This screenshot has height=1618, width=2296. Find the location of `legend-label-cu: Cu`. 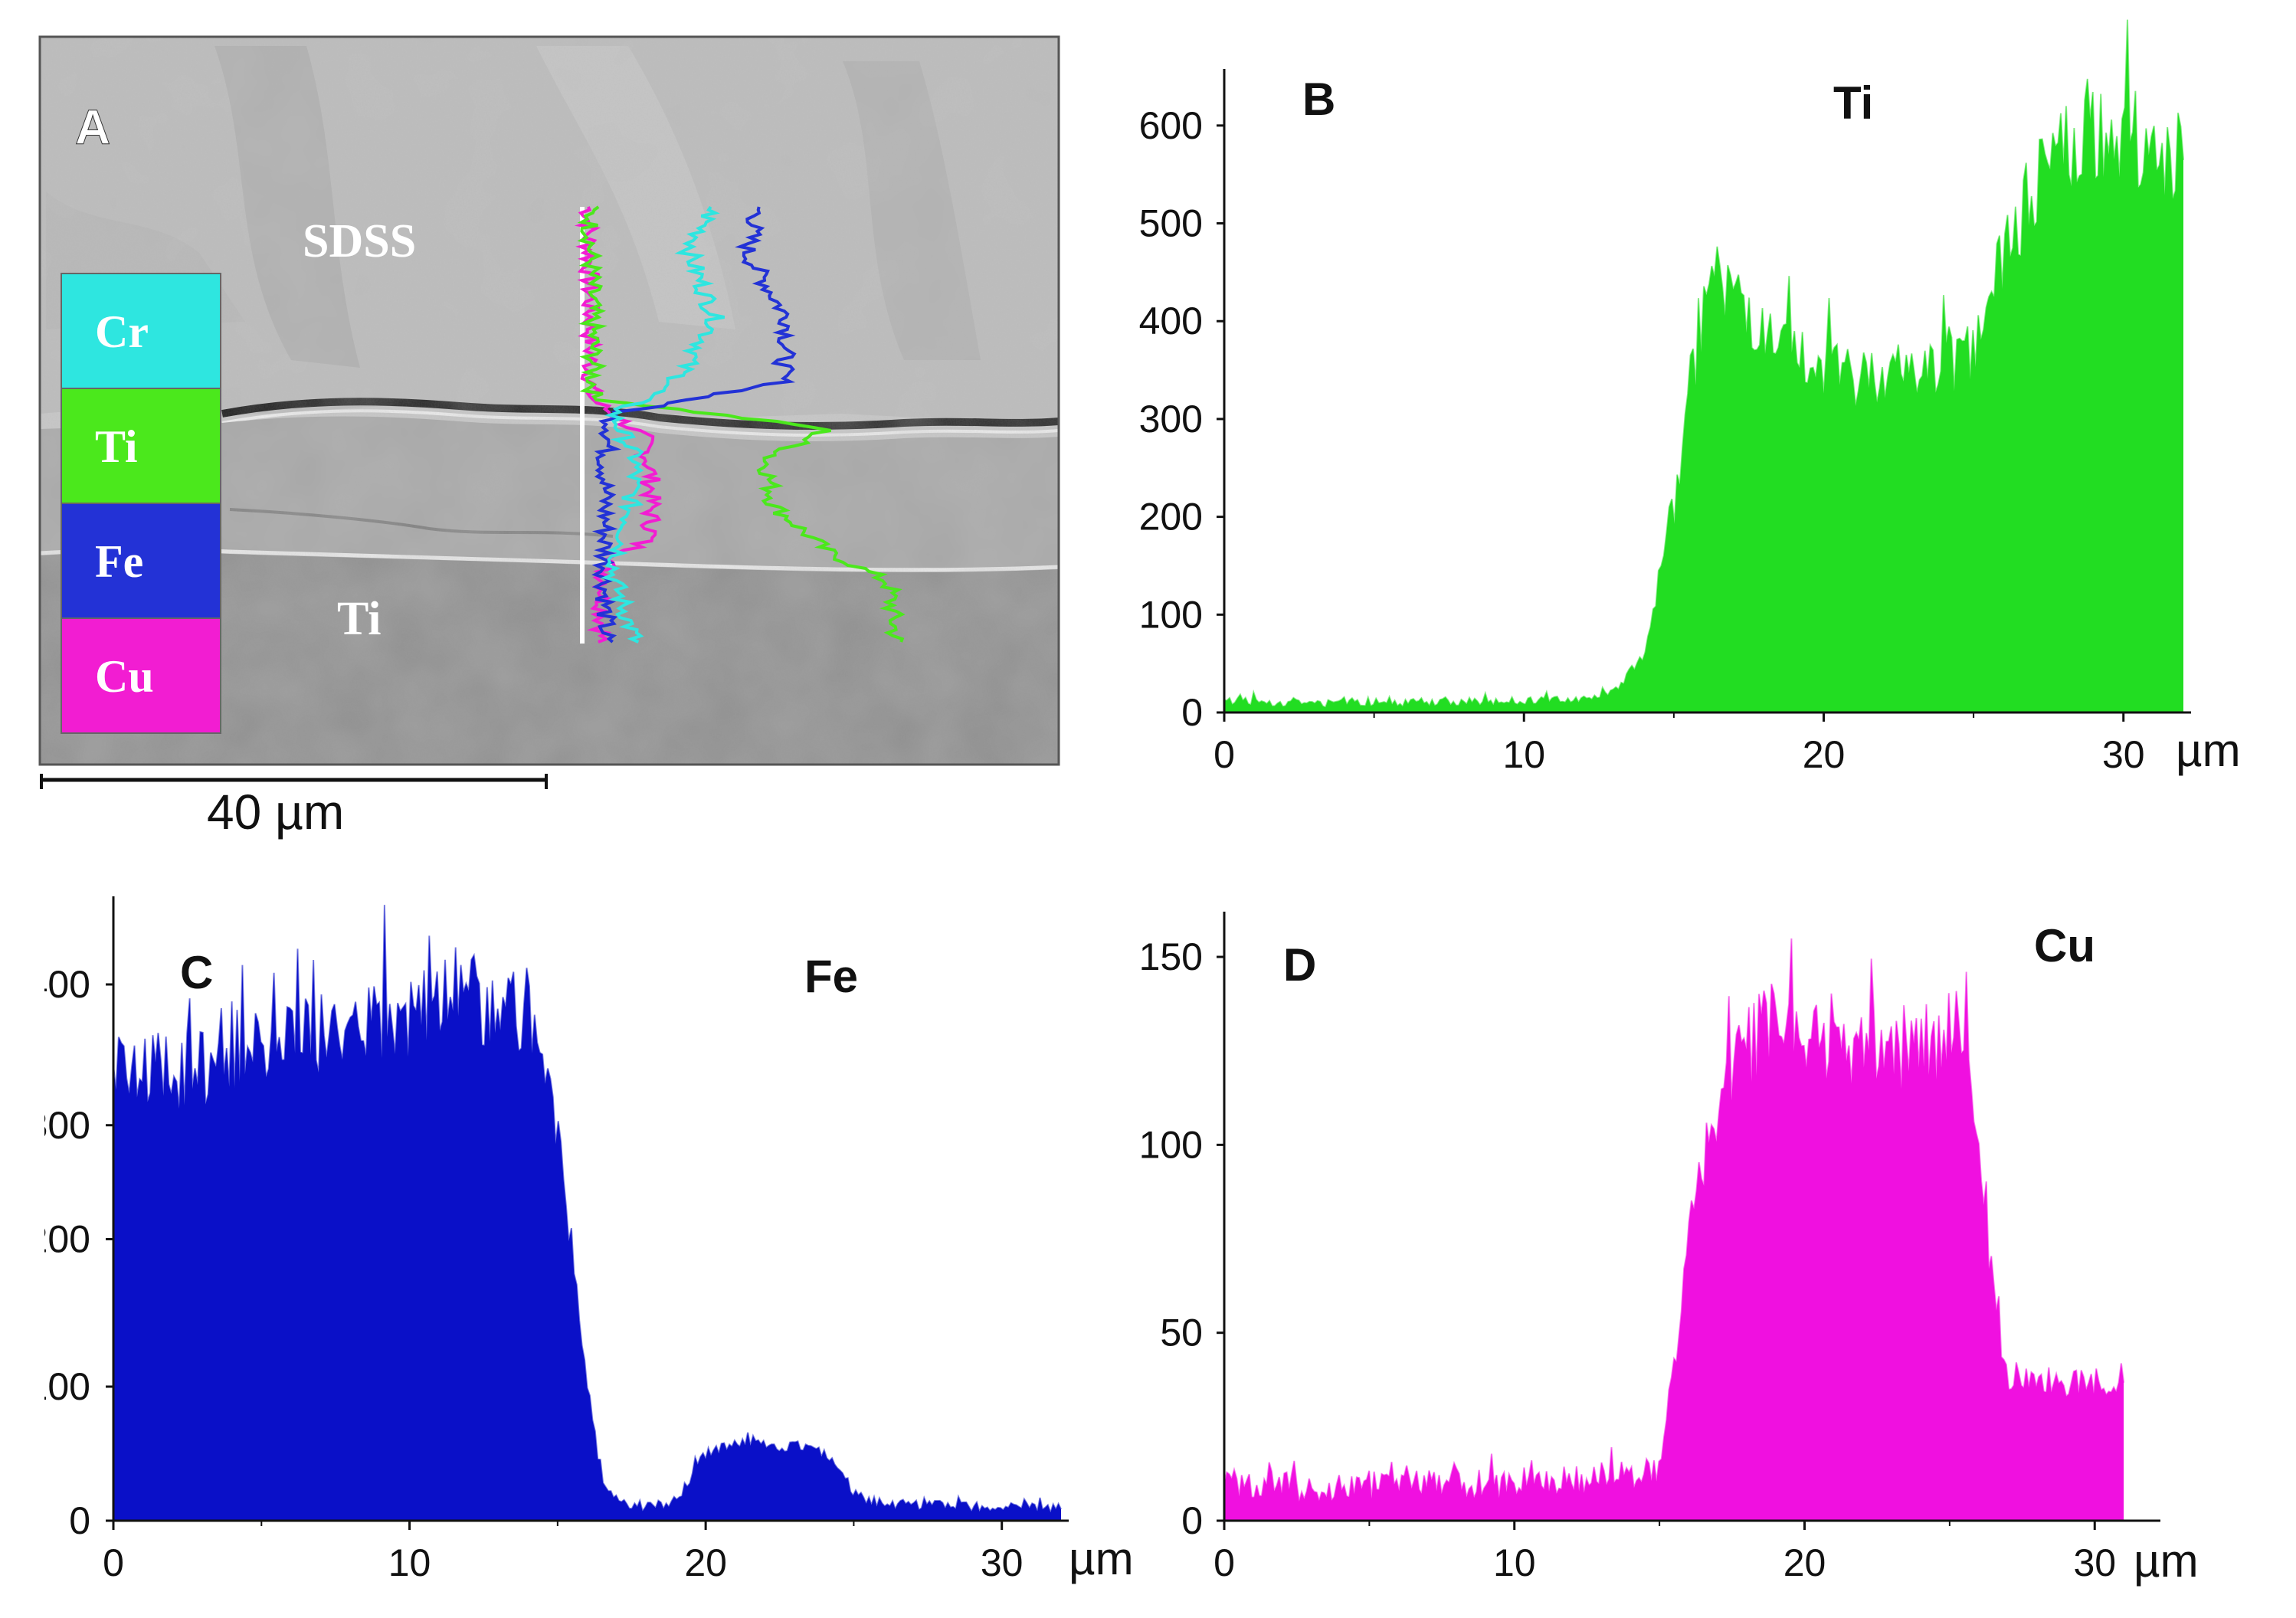

legend-label-cu: Cu is located at coordinates (124, 676).